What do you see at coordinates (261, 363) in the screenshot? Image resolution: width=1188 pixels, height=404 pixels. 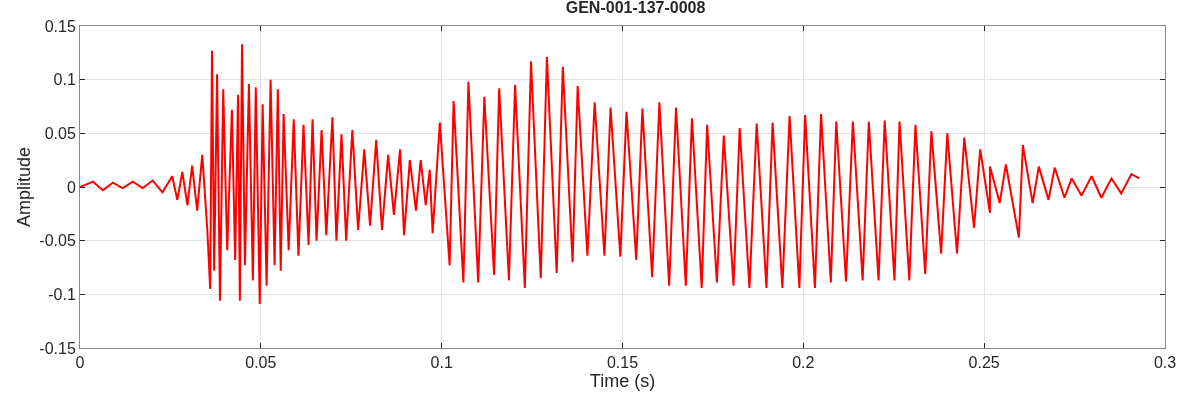 I see `x-tick-label: 0.05` at bounding box center [261, 363].